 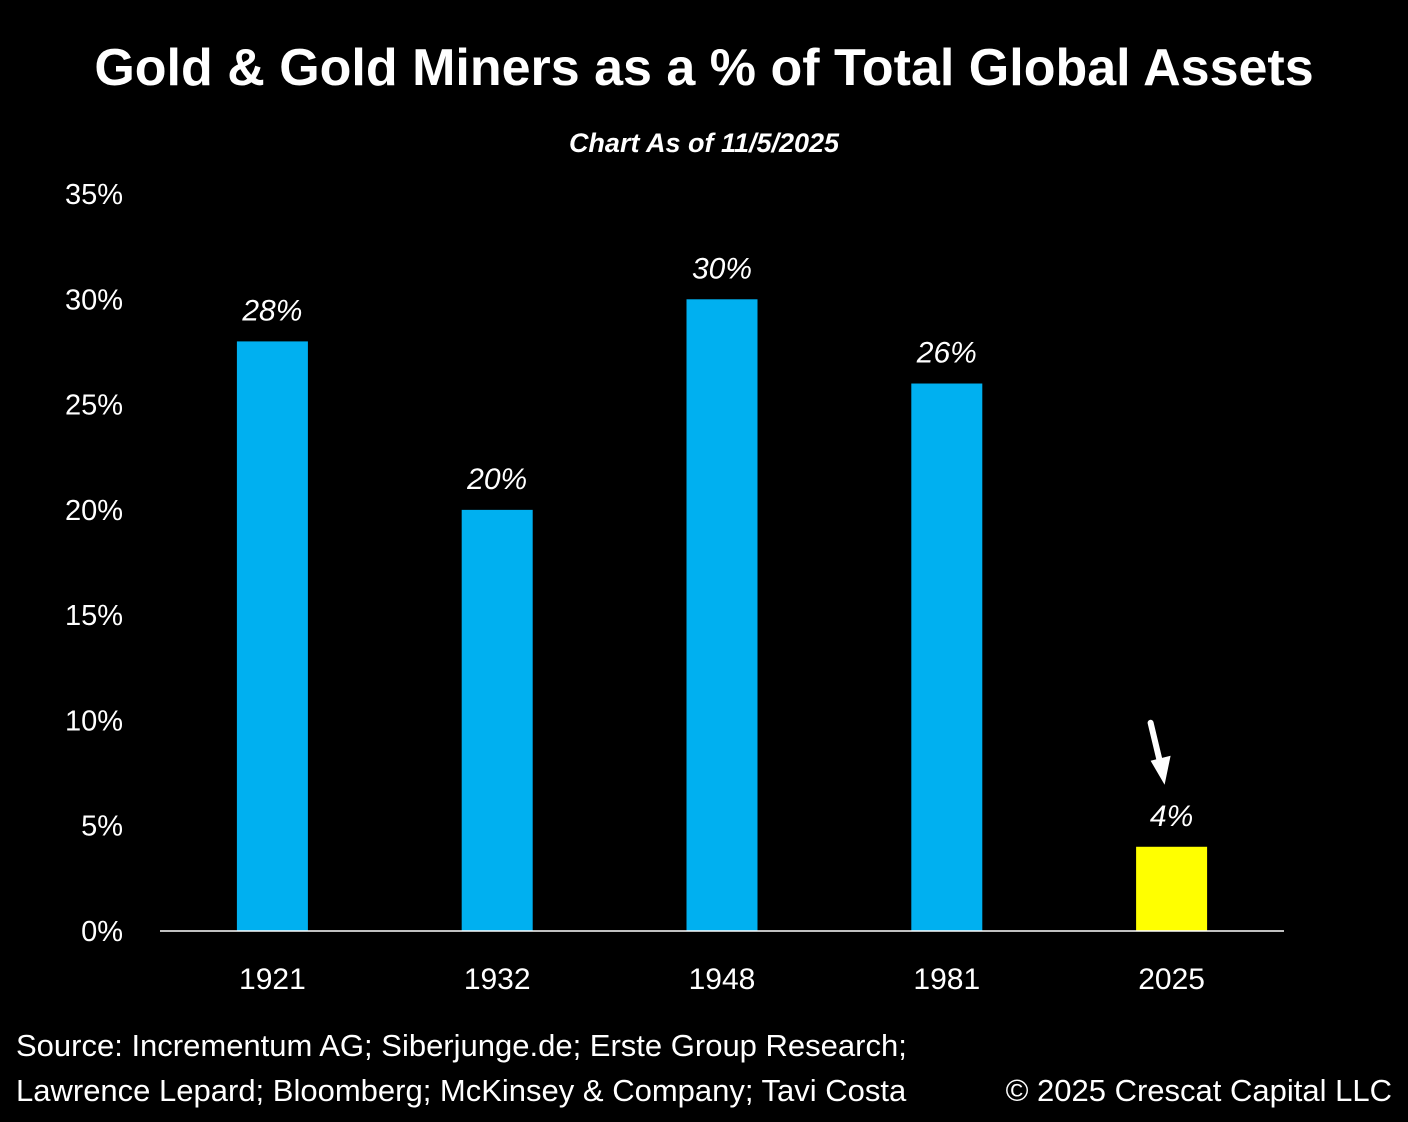 I want to click on y-tick-label: 0%, so click(x=102, y=932).